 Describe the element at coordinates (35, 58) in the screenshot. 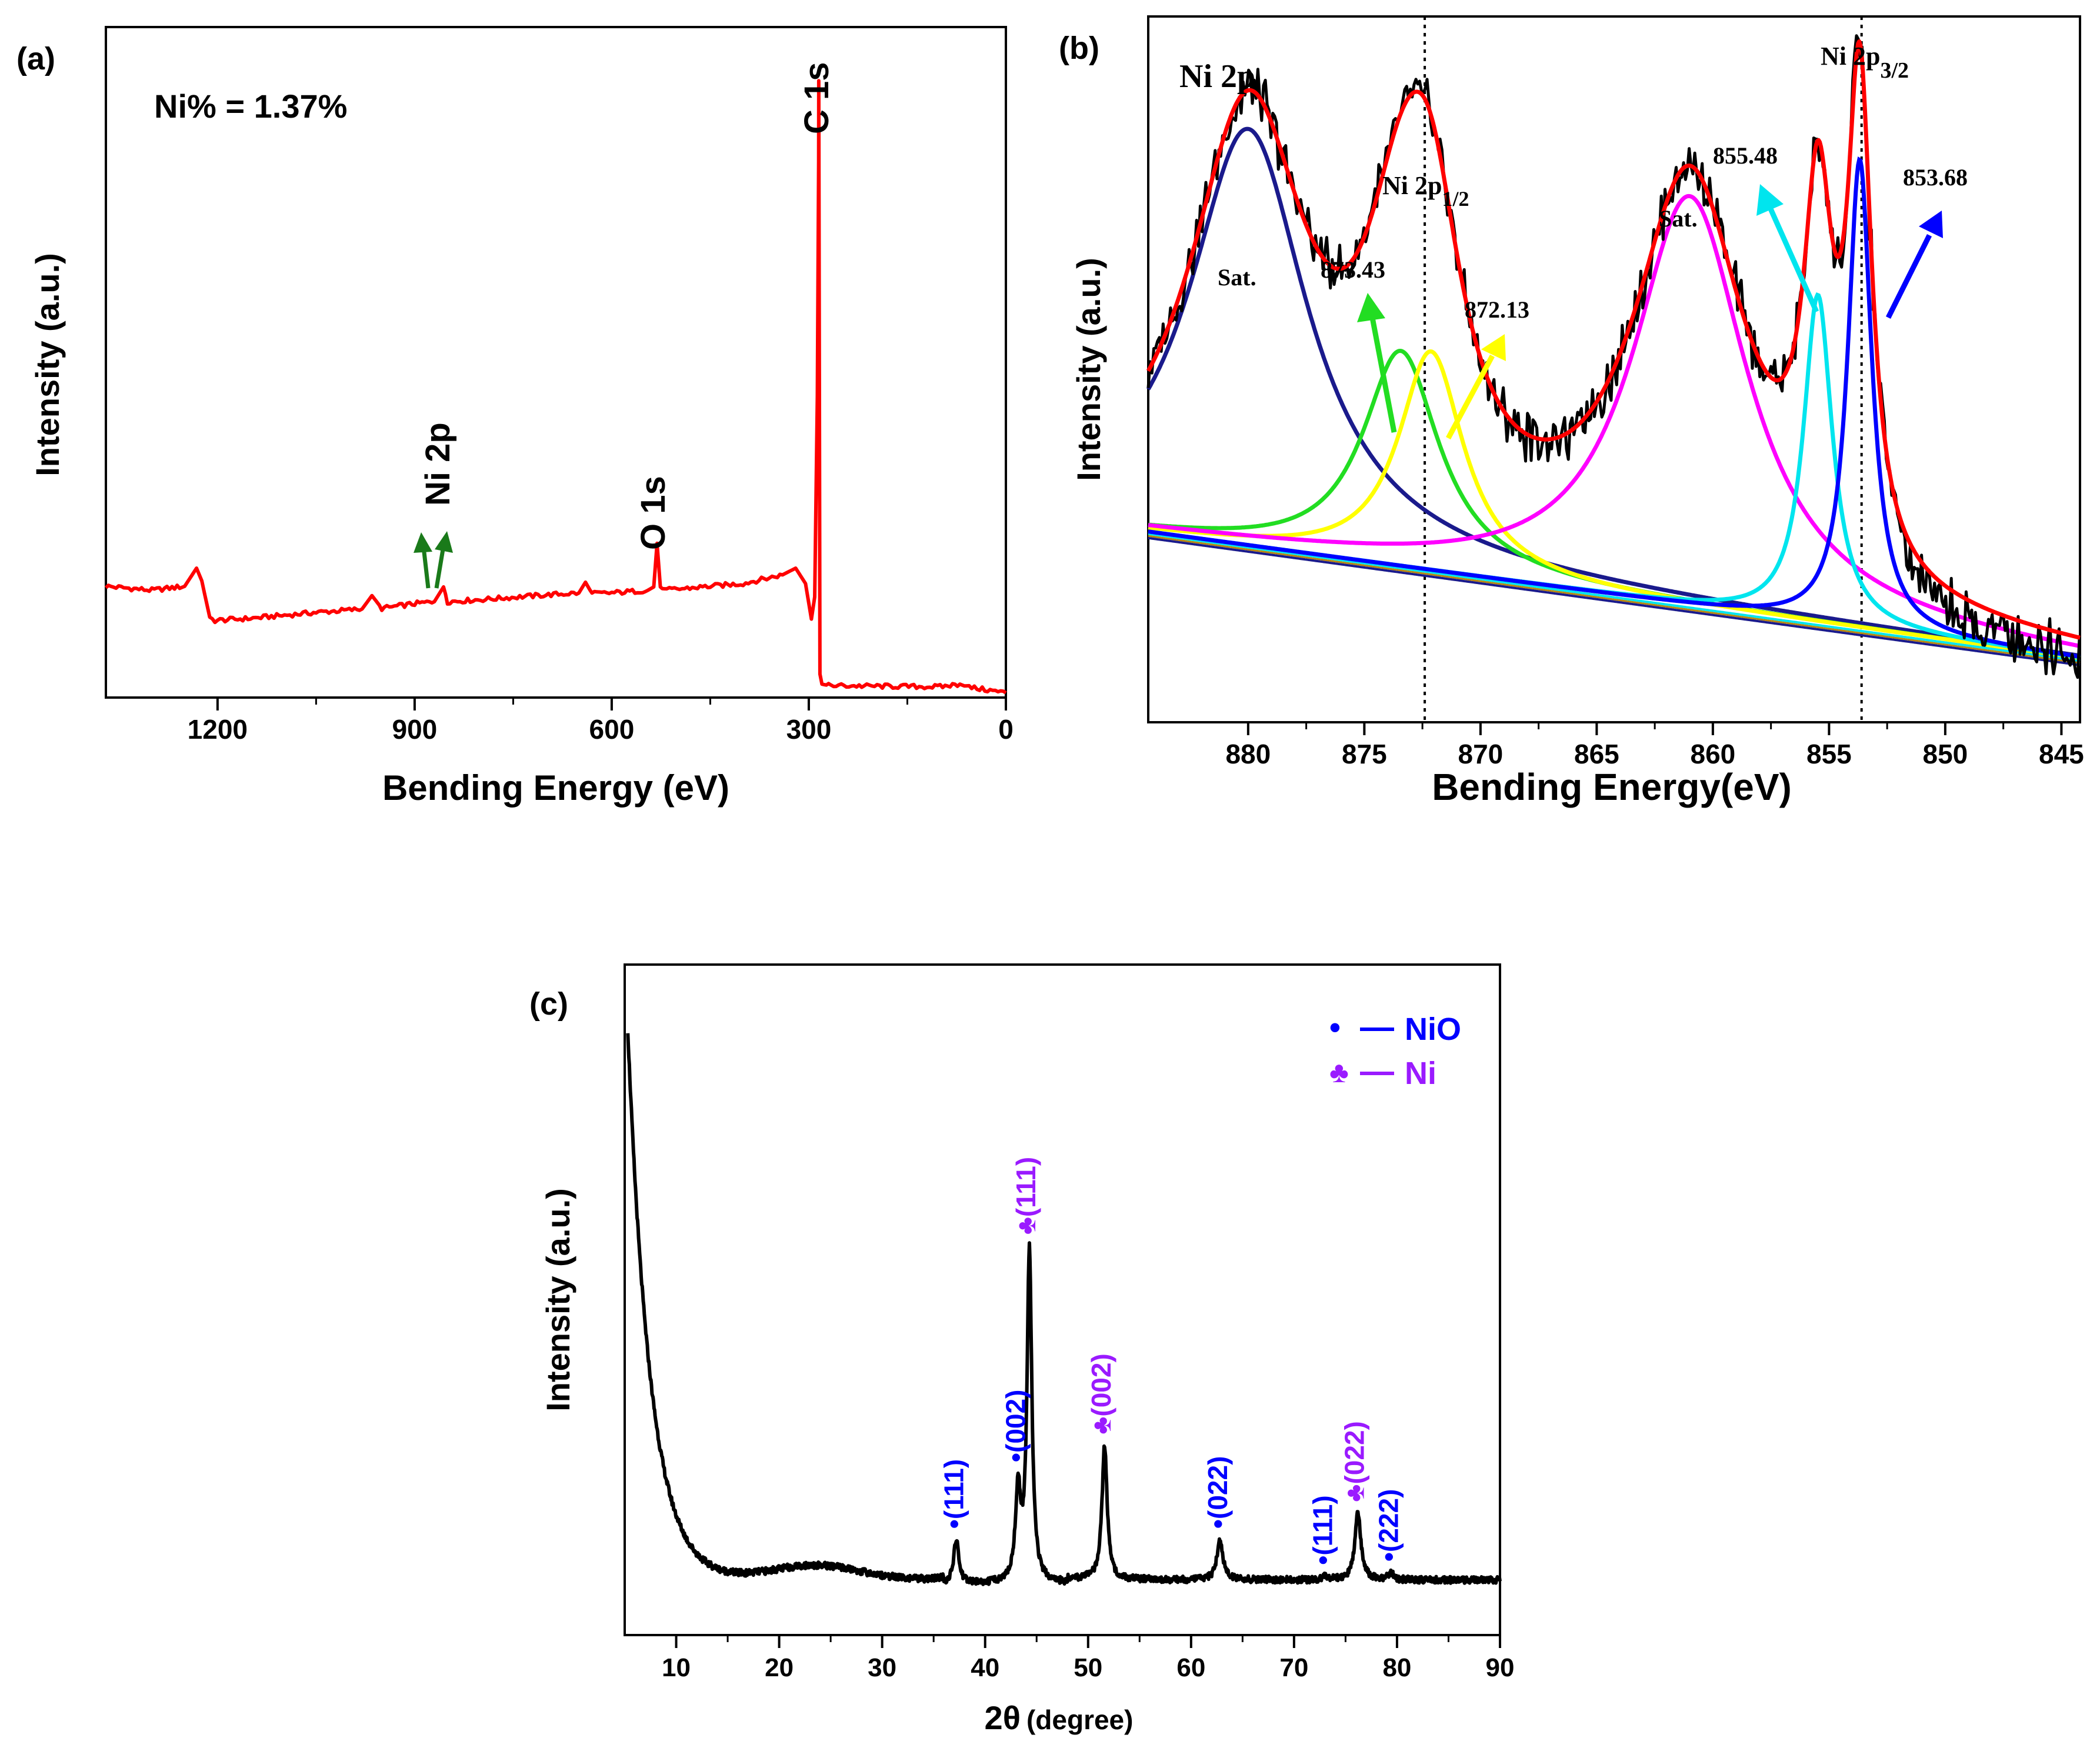

I see `panel-a-label: (a)` at that location.